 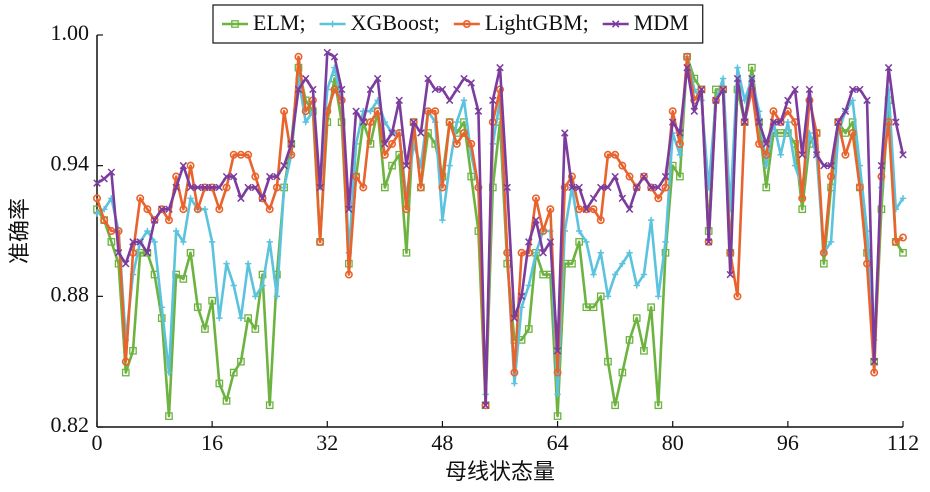 I want to click on x-tick-label: 16, so click(x=212, y=442).